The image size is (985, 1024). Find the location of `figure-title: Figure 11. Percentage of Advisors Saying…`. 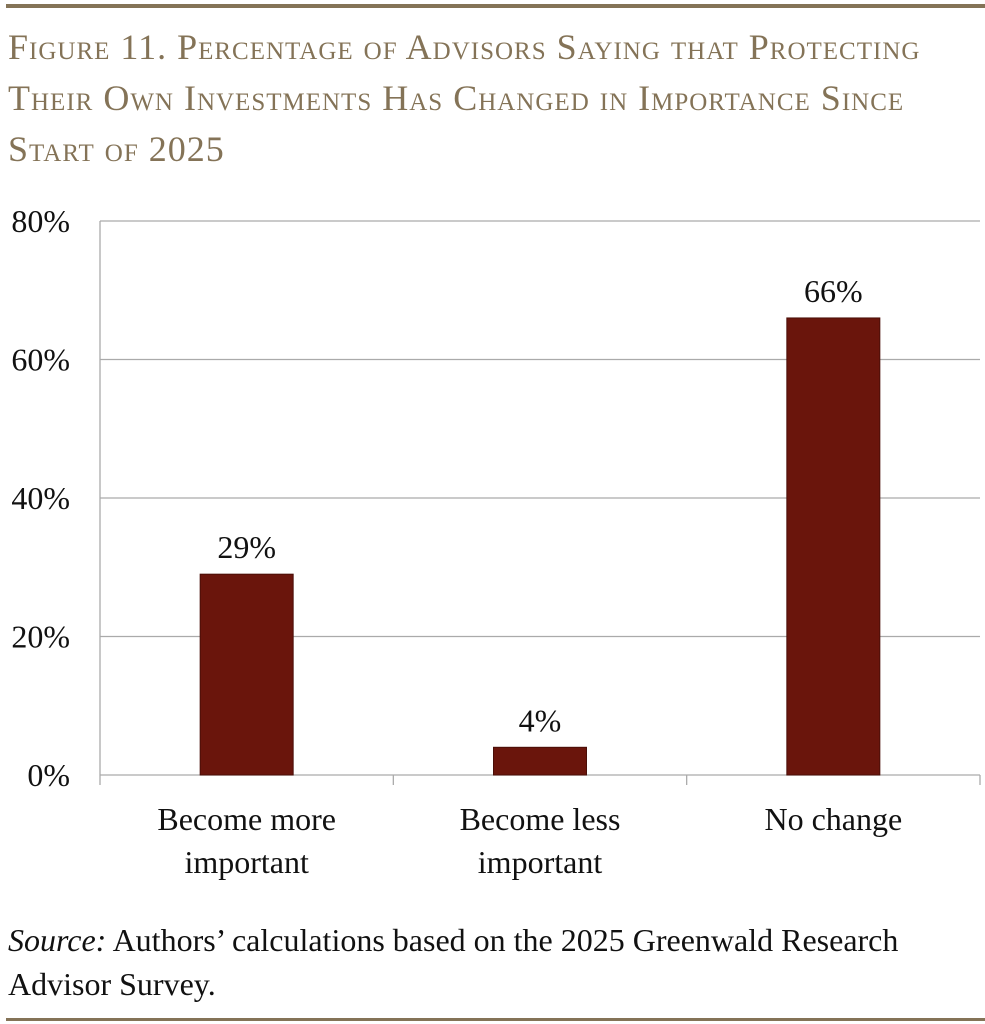

figure-title: Figure 11. Percentage of Advisors Saying… is located at coordinates (464, 98).